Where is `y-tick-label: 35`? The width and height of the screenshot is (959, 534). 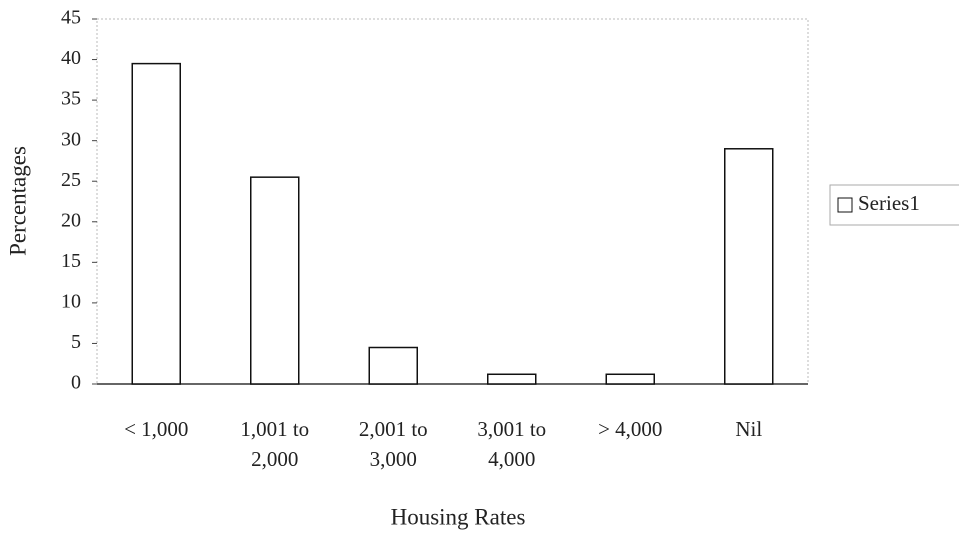 y-tick-label: 35 is located at coordinates (71, 99).